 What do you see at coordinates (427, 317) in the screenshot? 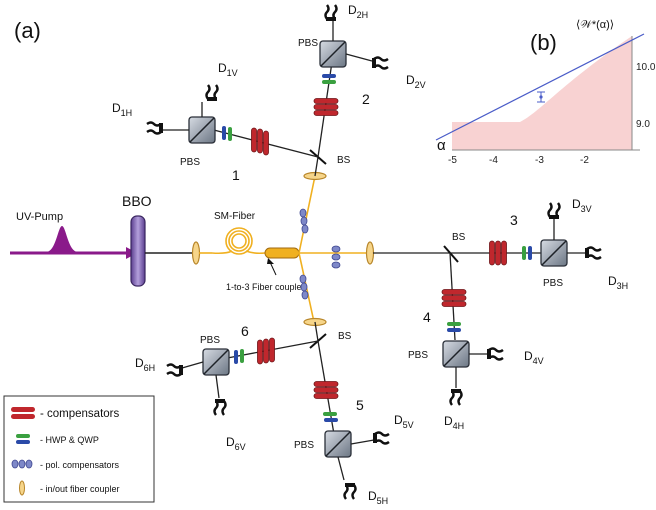
I see `module-4-number: 4` at bounding box center [427, 317].